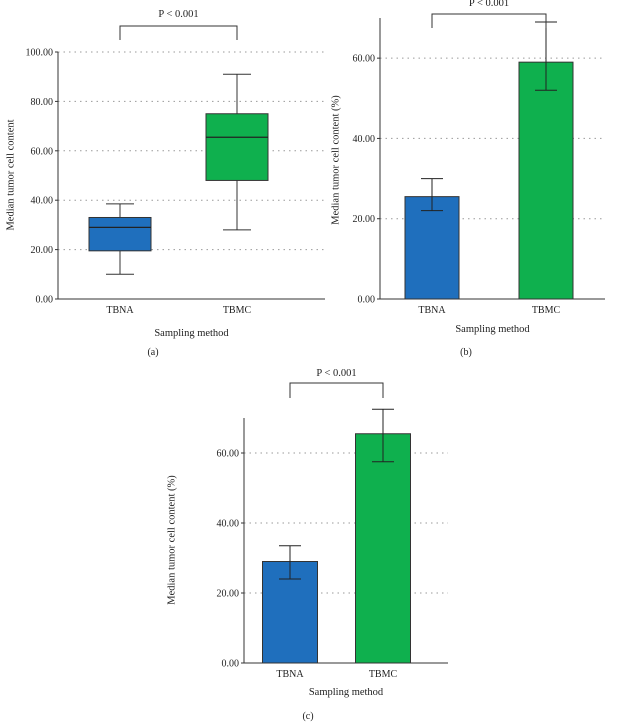  What do you see at coordinates (45, 300) in the screenshot?
I see `panel-a-ytick-label-0: 0.00` at bounding box center [45, 300].